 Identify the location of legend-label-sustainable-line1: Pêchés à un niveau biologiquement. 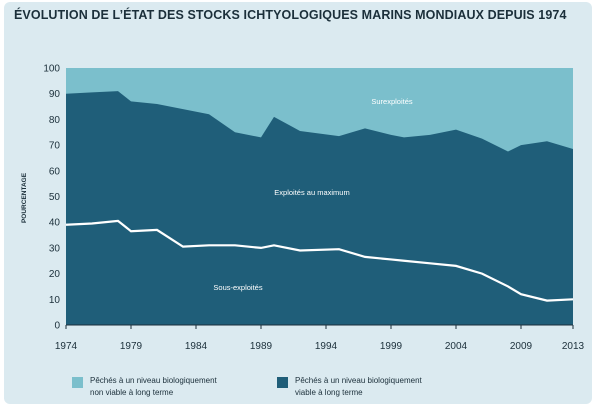
(359, 380).